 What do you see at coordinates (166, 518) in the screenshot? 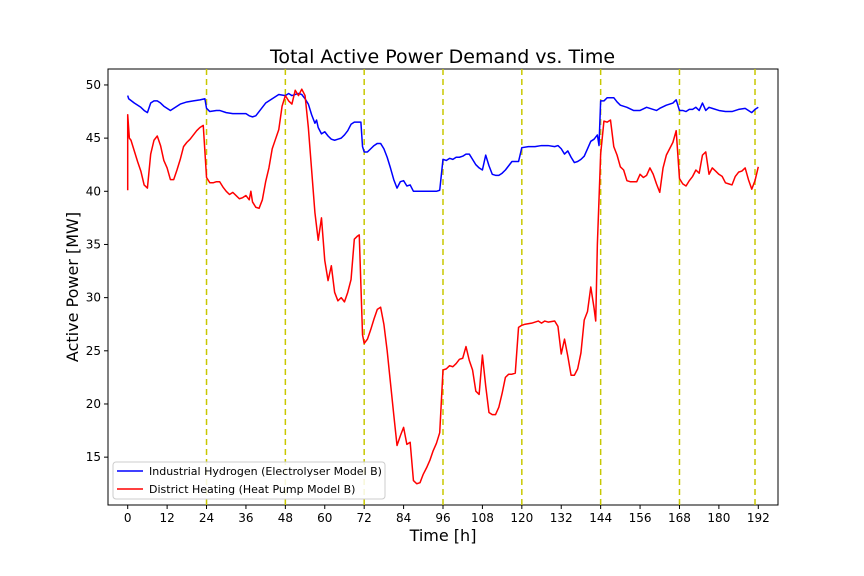
I see `x-tick-label: 12` at bounding box center [166, 518].